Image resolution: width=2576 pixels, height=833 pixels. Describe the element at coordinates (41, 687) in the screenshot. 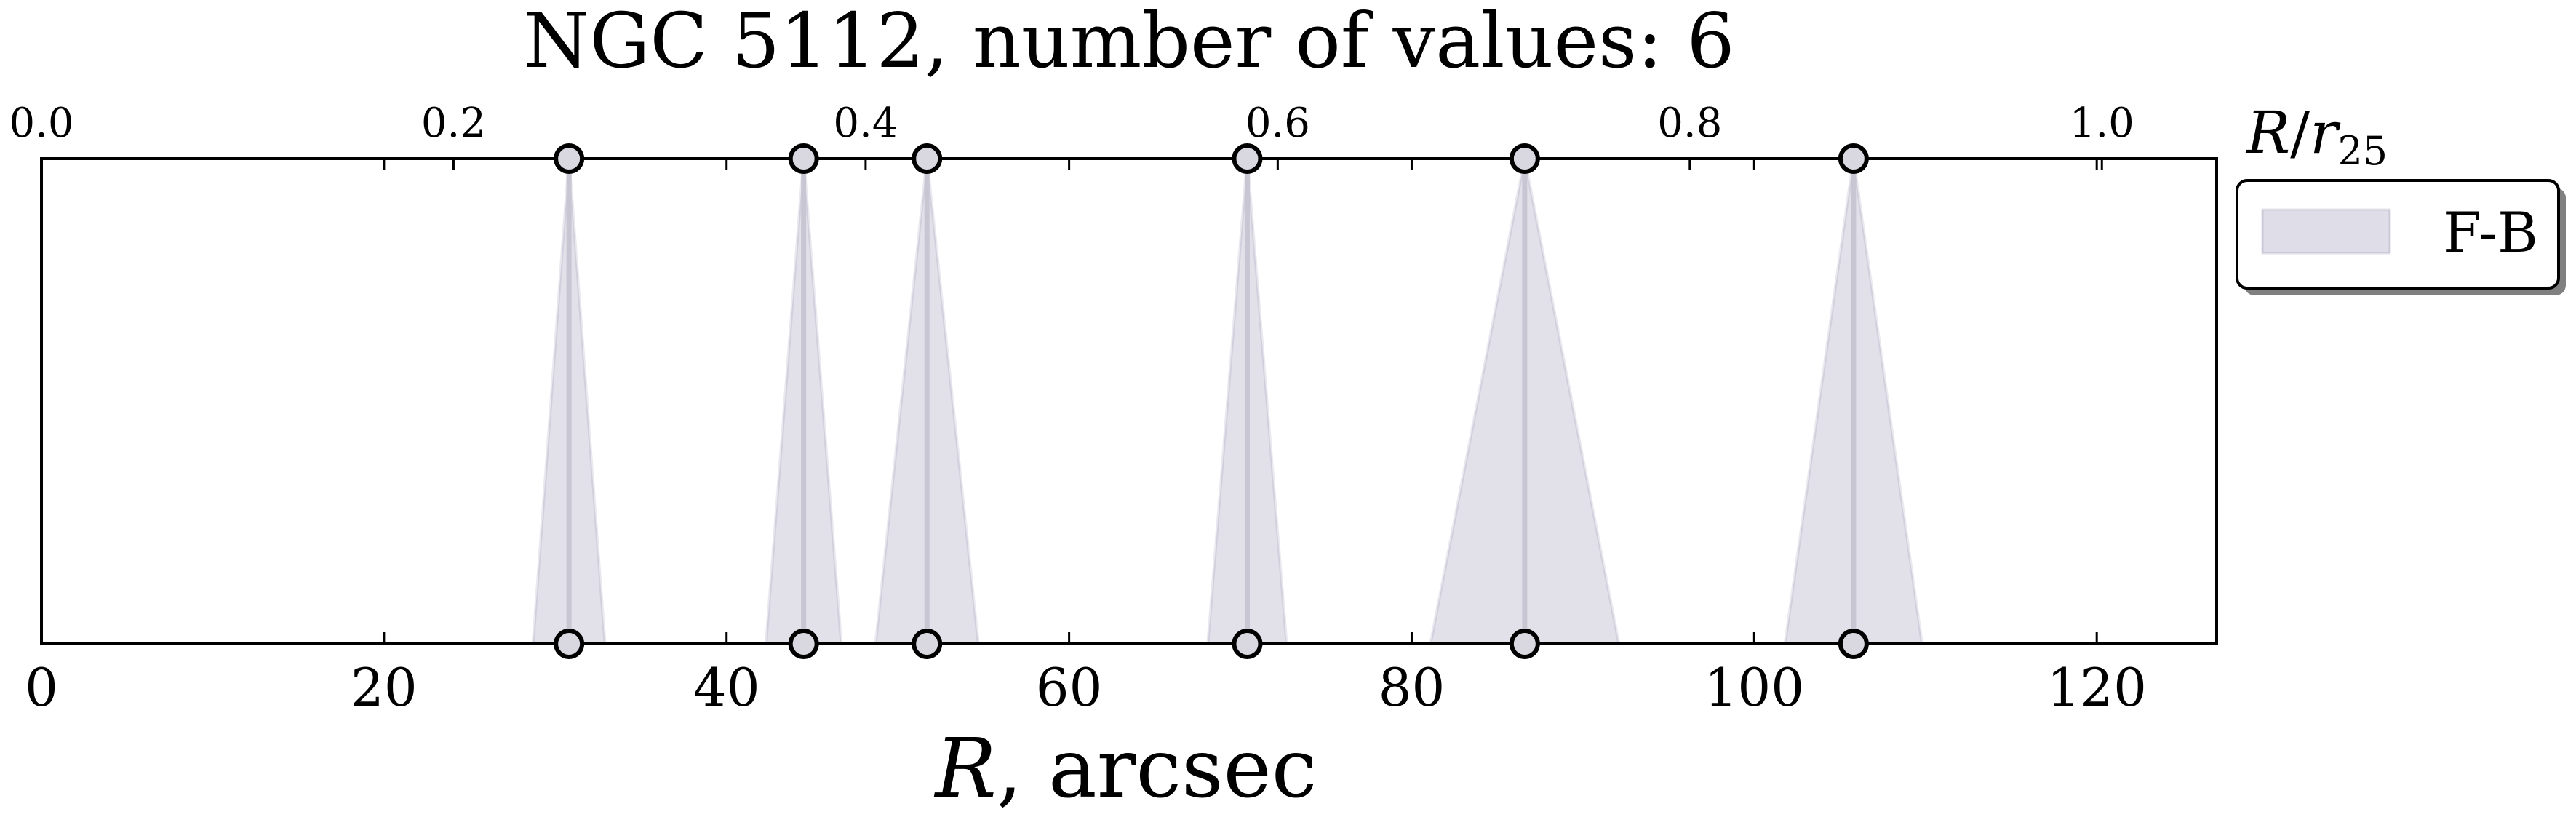

I see `x-tick-label: 0` at that location.